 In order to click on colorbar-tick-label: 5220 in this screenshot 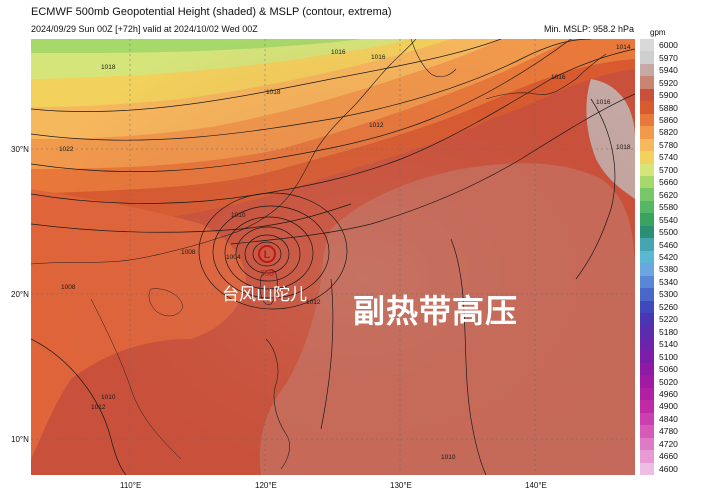, I will do `click(668, 319)`.